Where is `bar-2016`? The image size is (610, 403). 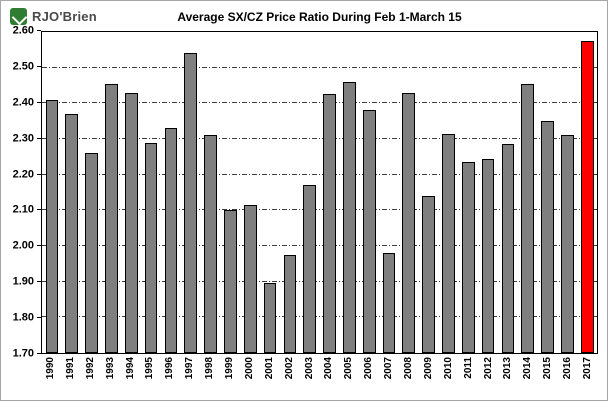
bar-2016 is located at coordinates (567, 244).